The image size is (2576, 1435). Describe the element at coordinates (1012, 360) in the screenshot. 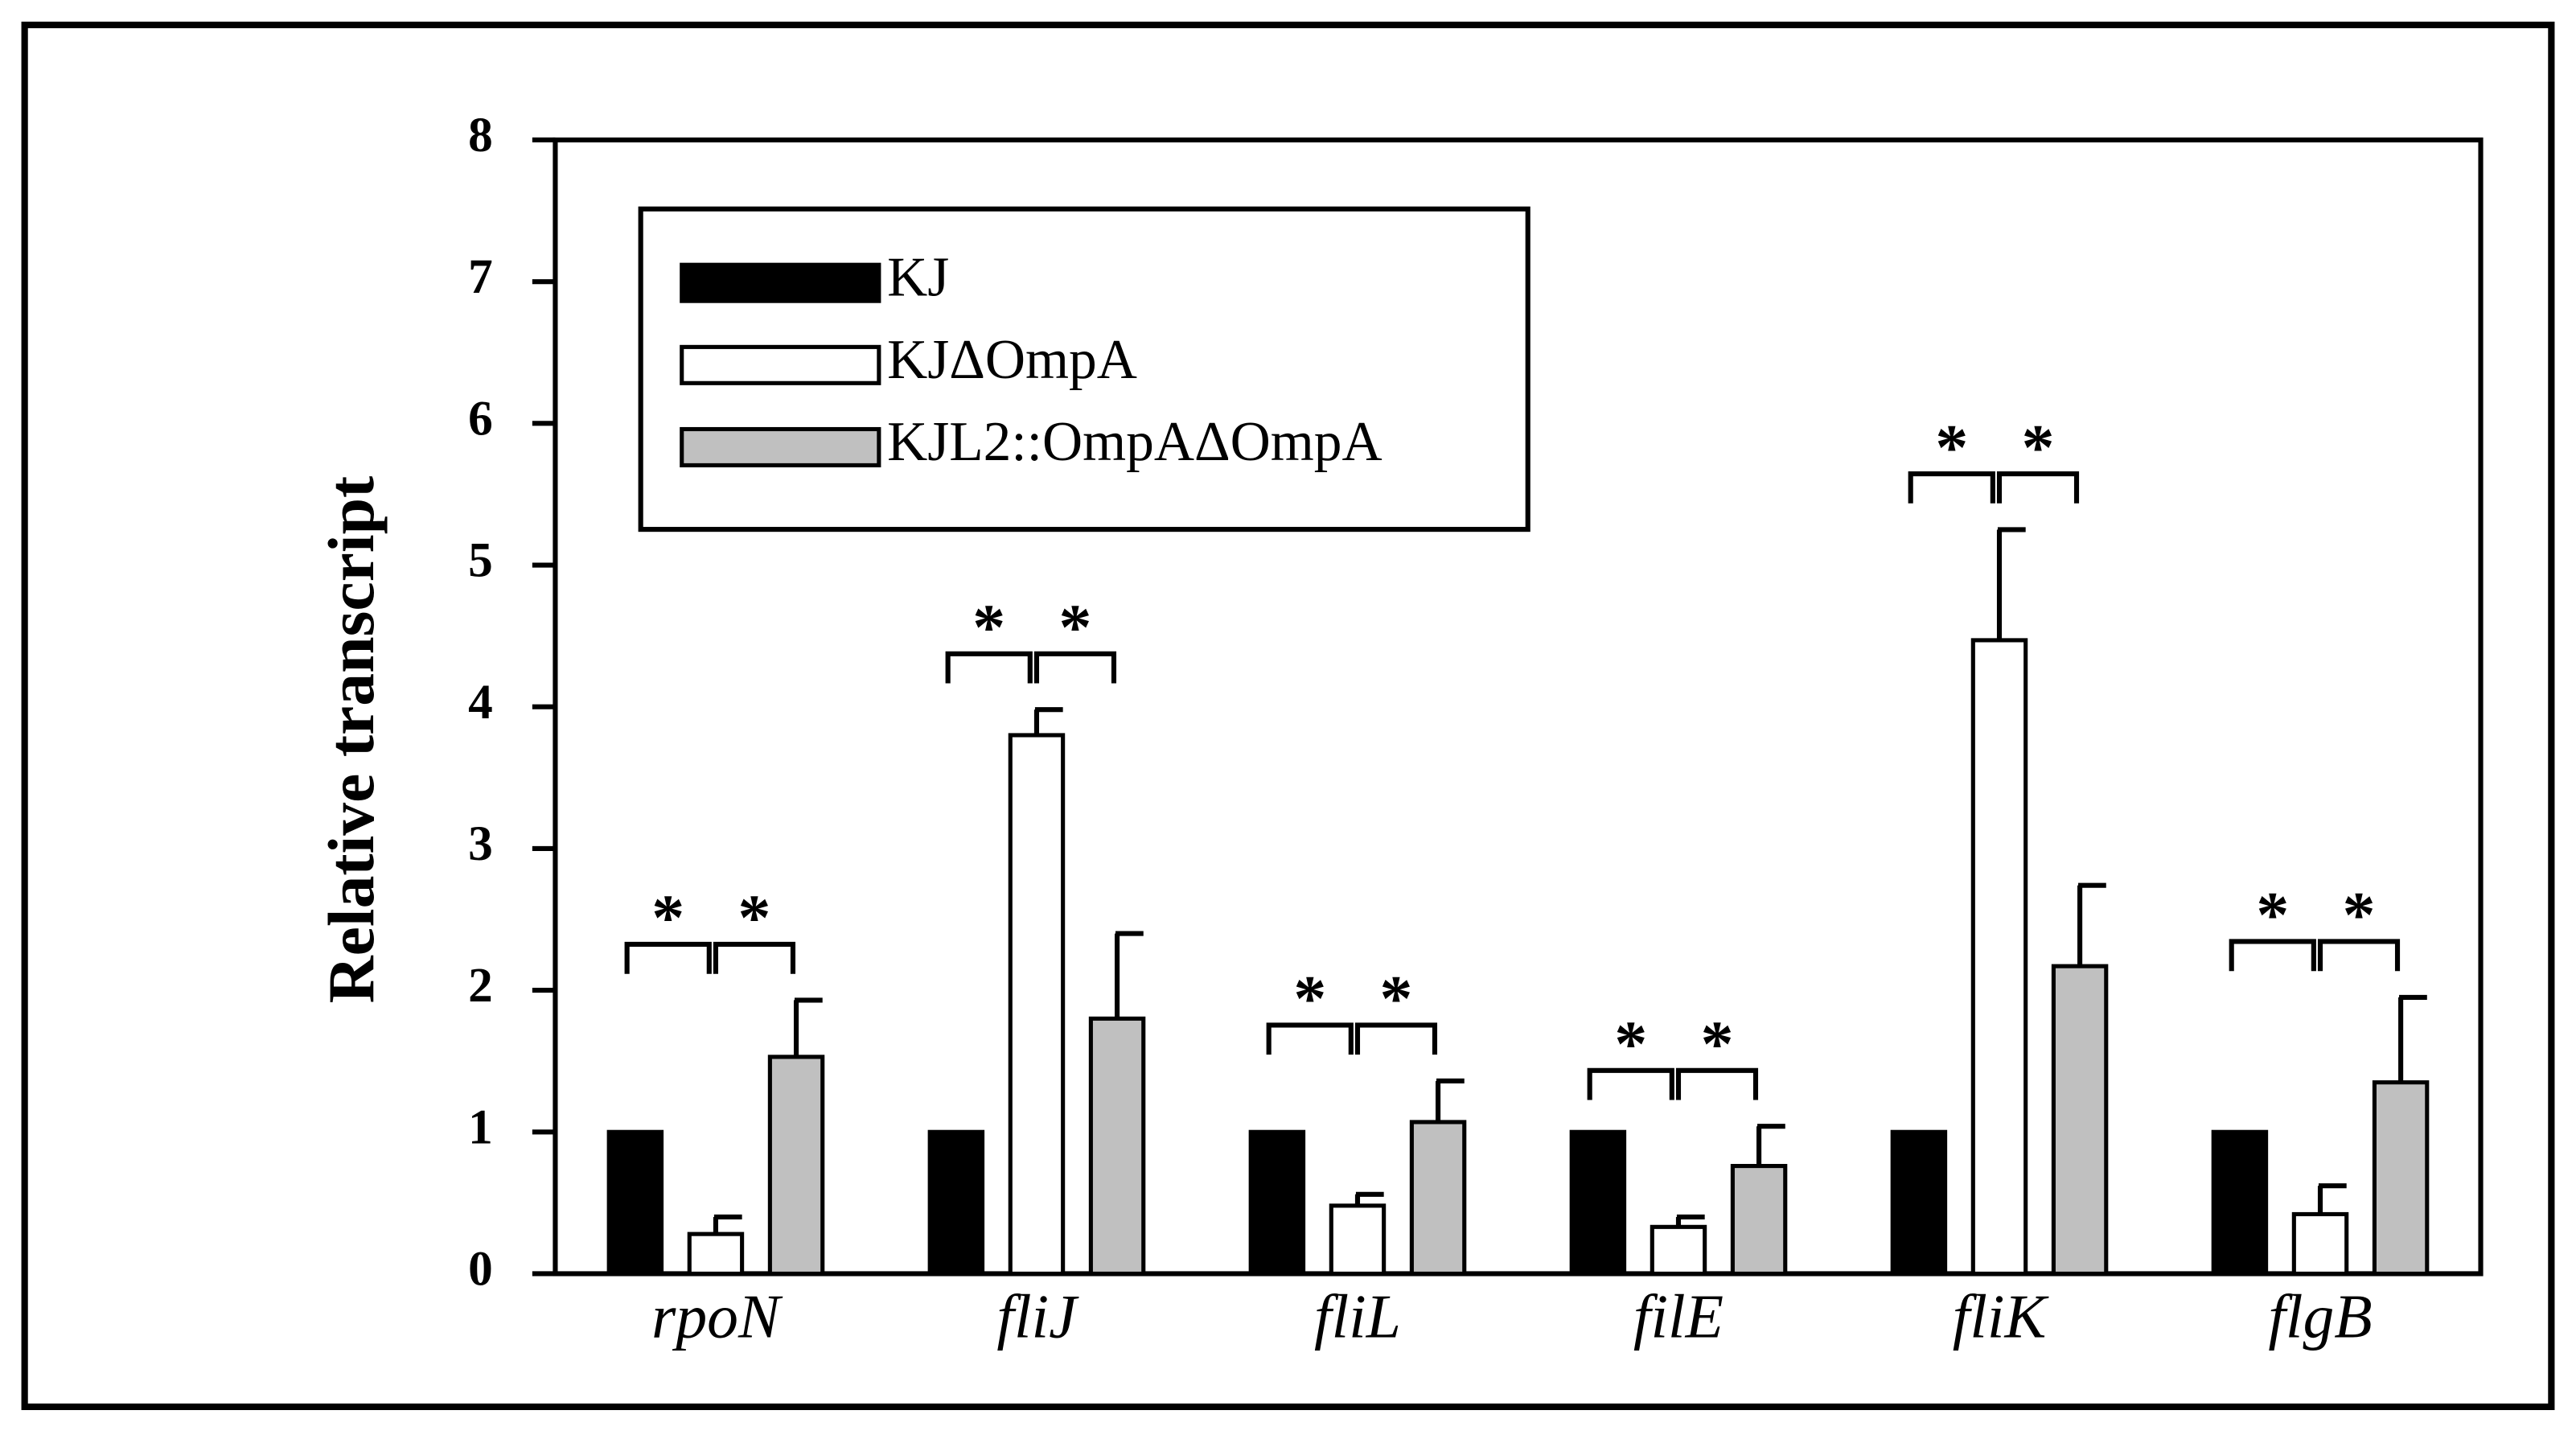

I see `legend-label: KJΔOmpA` at that location.